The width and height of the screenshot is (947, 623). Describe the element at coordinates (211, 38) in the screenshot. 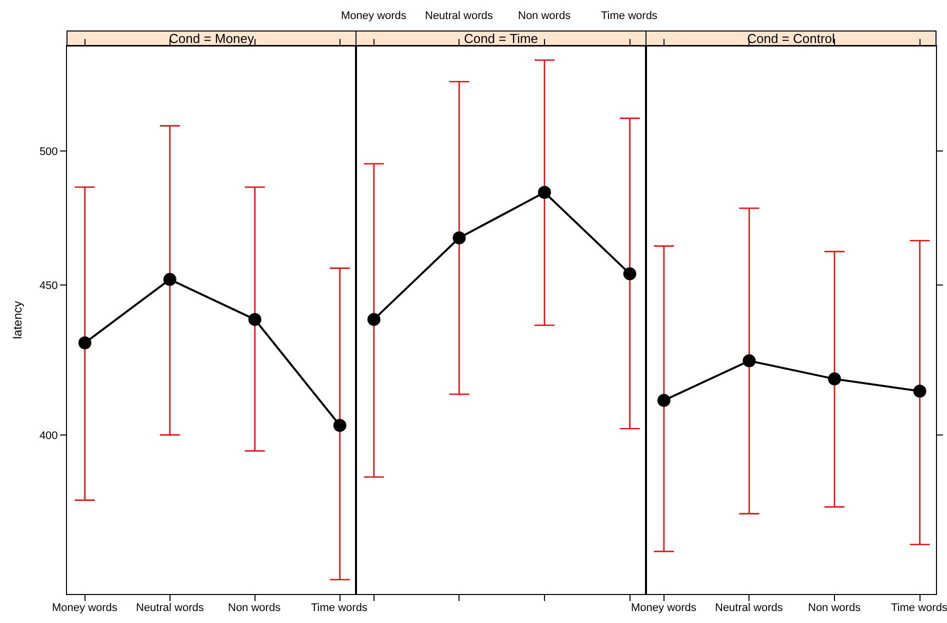

I see `chart-title: Cond = Money` at that location.